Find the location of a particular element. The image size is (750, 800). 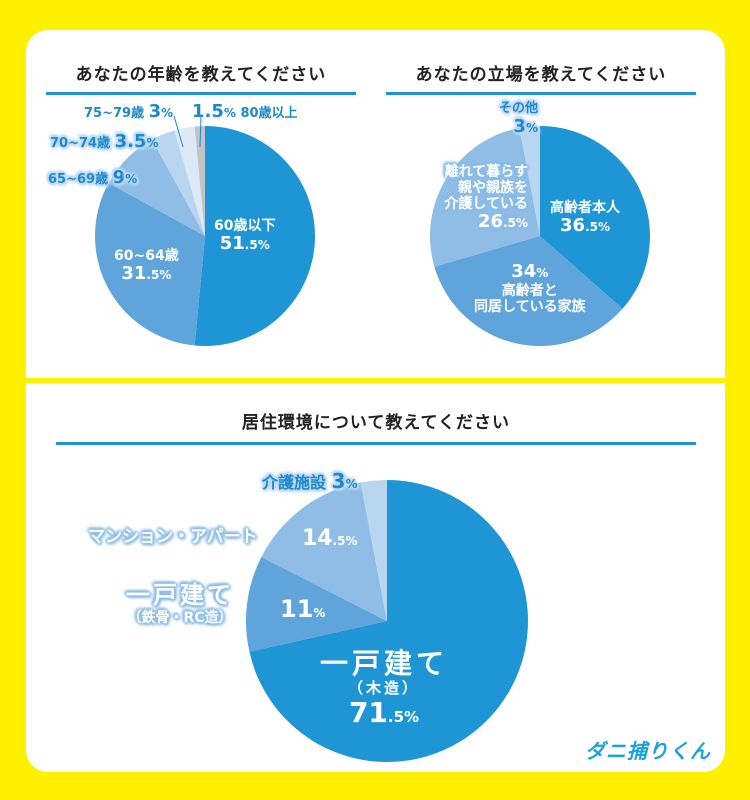

housing-wooden-line2: （木造） is located at coordinates (384, 688).